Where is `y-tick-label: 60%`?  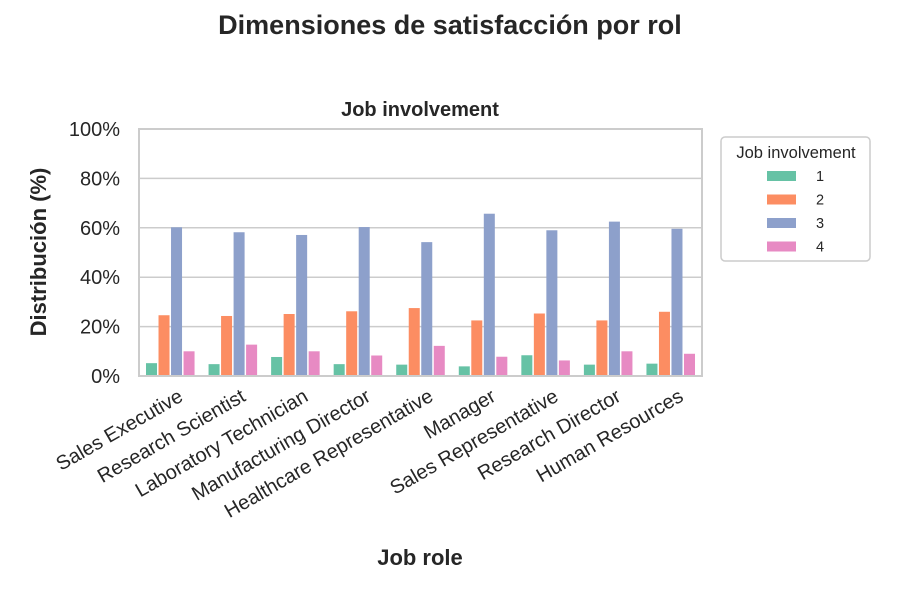 y-tick-label: 60% is located at coordinates (100, 229).